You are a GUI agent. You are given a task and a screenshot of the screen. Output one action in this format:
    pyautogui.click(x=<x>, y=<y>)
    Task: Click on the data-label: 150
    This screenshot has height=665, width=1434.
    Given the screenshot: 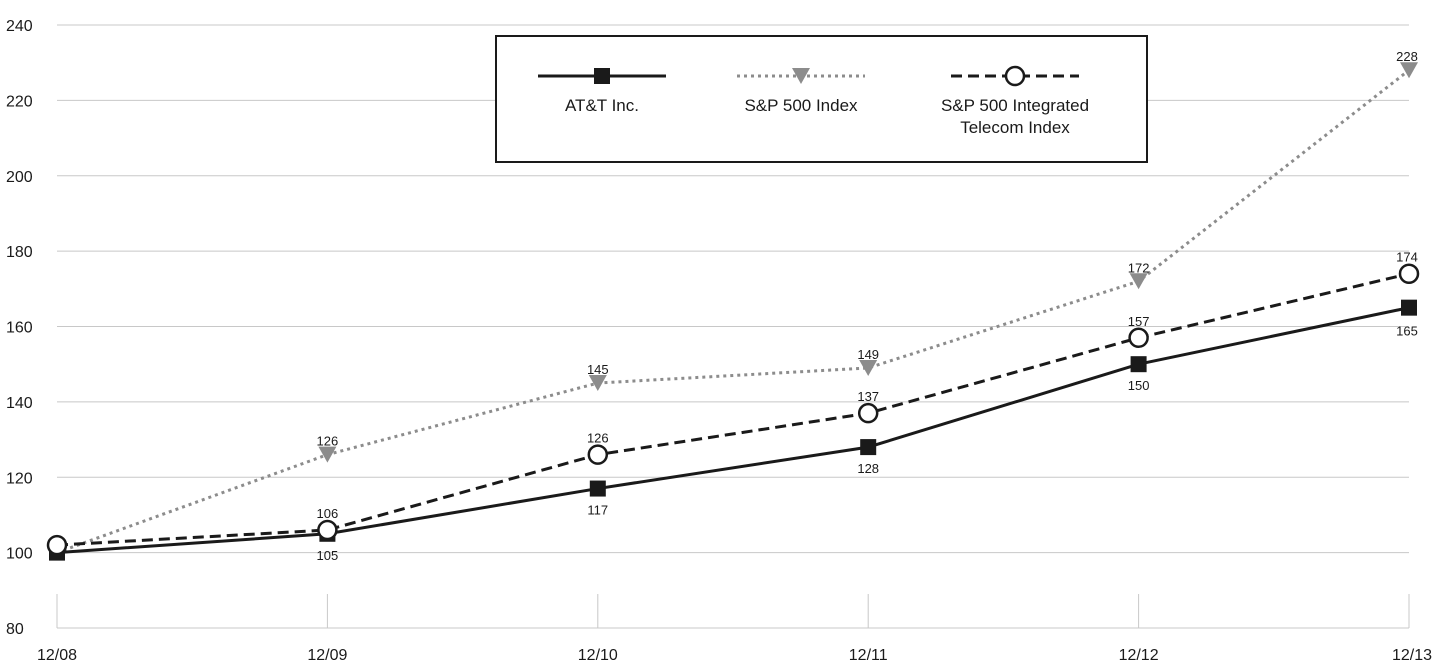 What is the action you would take?
    pyautogui.click(x=1139, y=385)
    